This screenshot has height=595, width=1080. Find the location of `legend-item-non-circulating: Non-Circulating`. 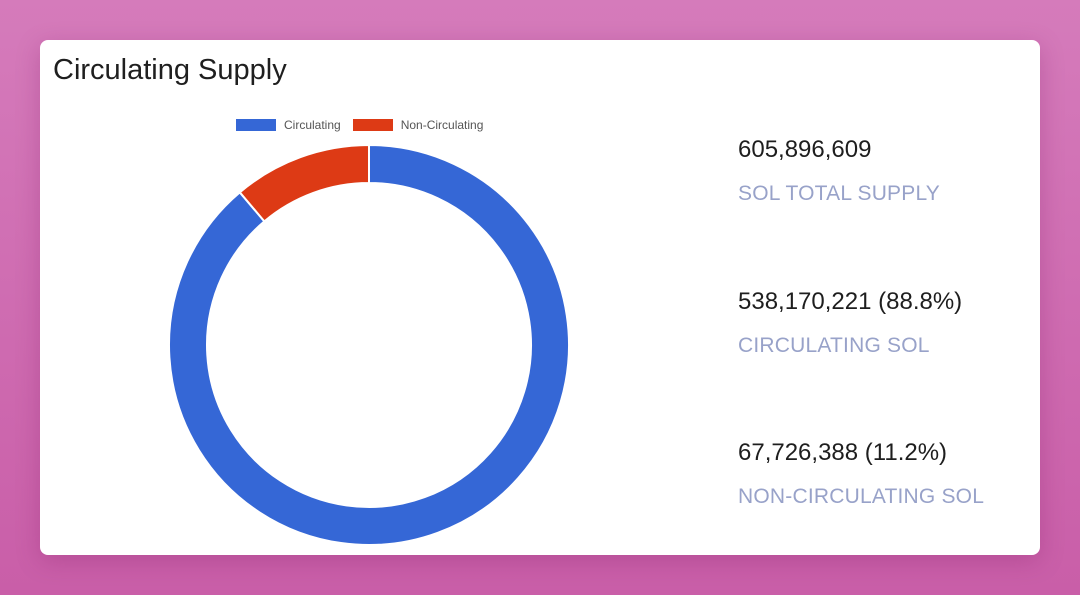

legend-item-non-circulating: Non-Circulating is located at coordinates (418, 125).